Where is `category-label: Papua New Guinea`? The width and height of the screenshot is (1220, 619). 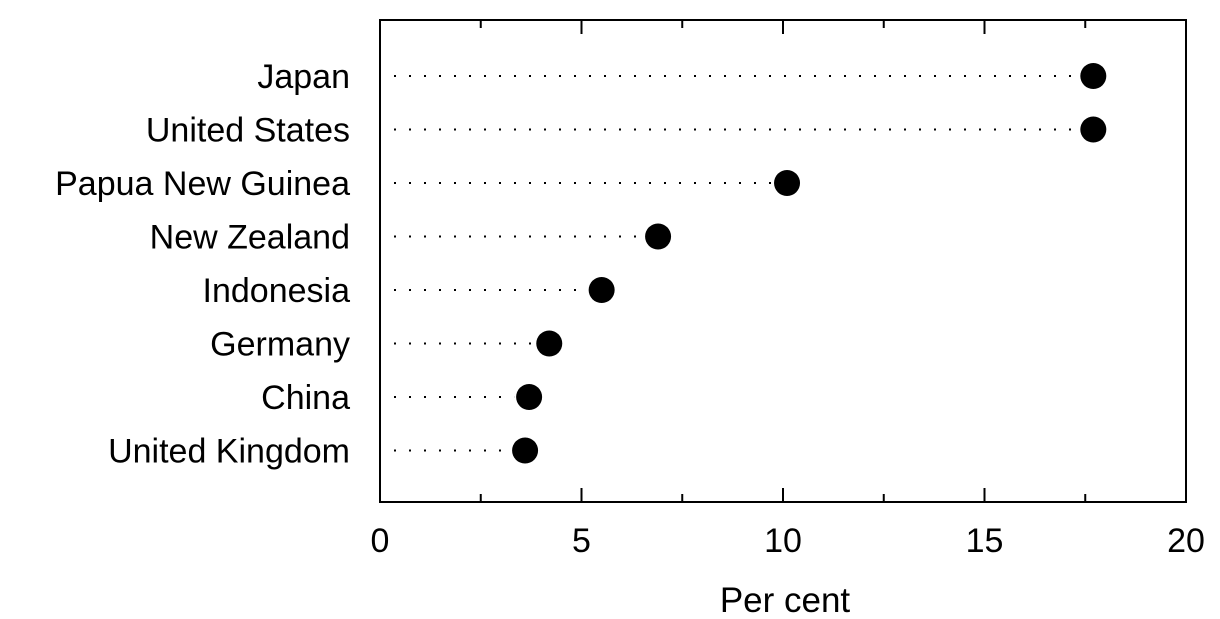 category-label: Papua New Guinea is located at coordinates (202, 184).